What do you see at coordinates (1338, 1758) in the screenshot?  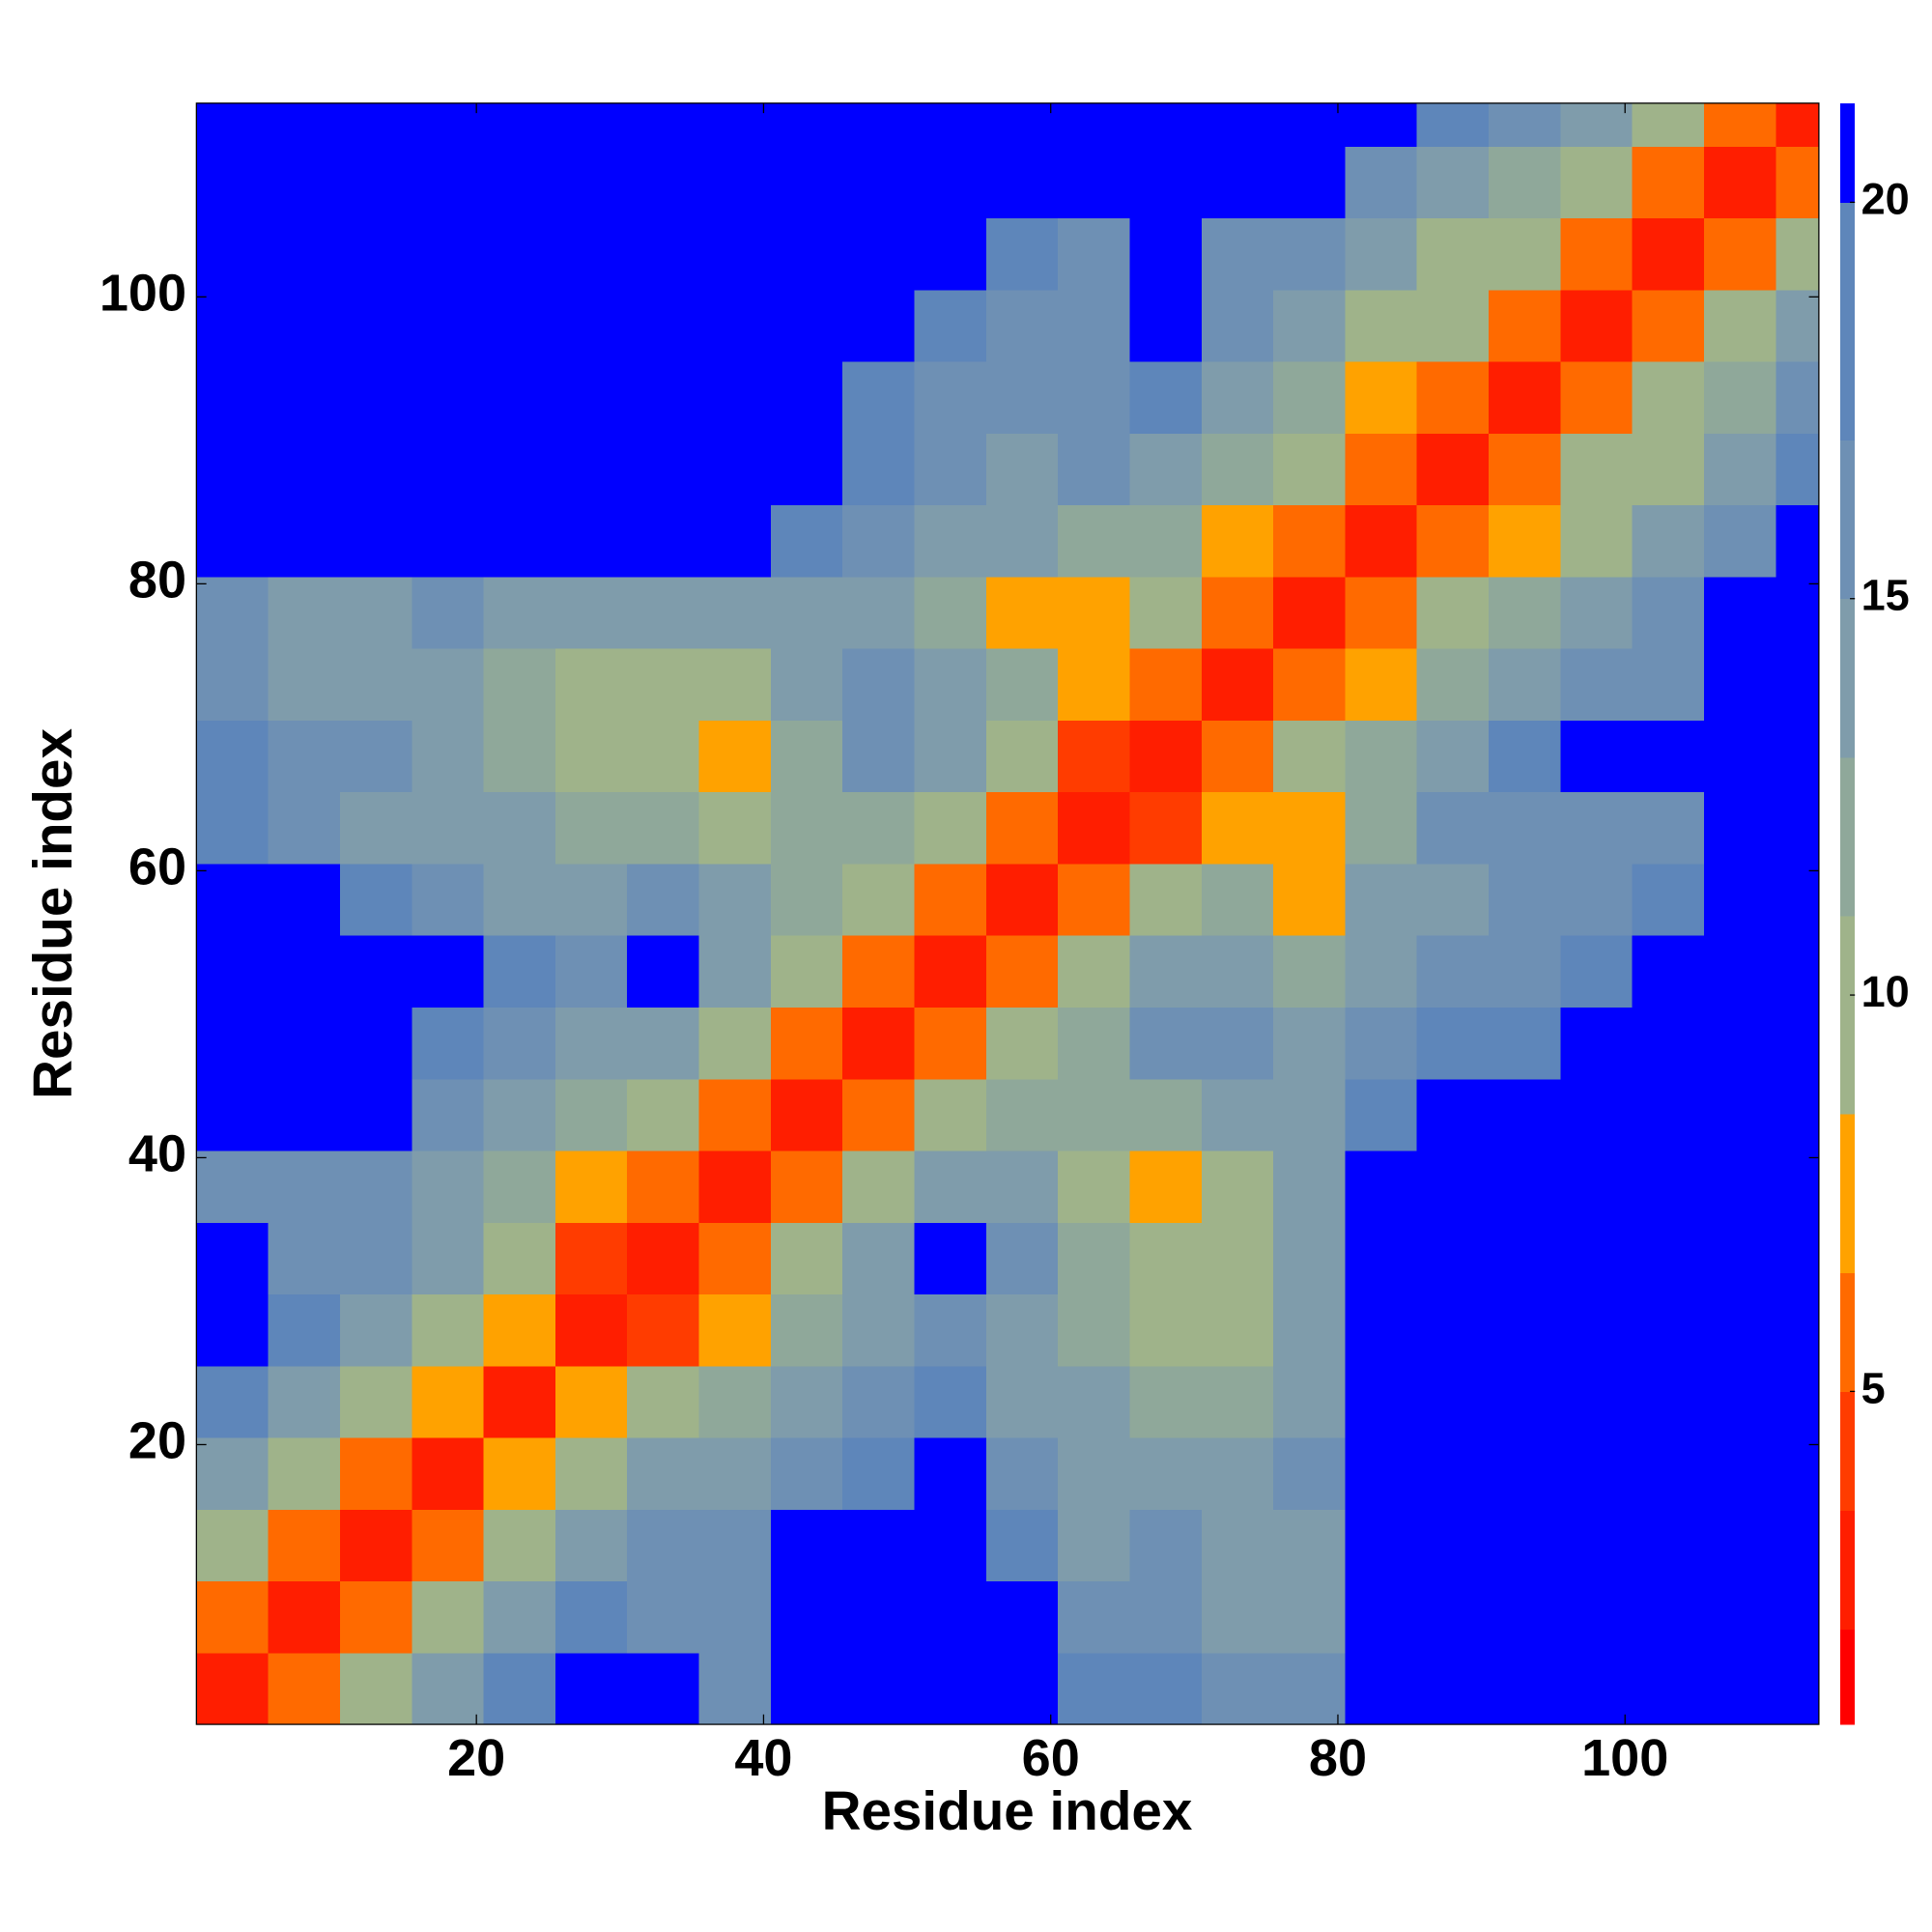 I see `x-tick-label: 80` at bounding box center [1338, 1758].